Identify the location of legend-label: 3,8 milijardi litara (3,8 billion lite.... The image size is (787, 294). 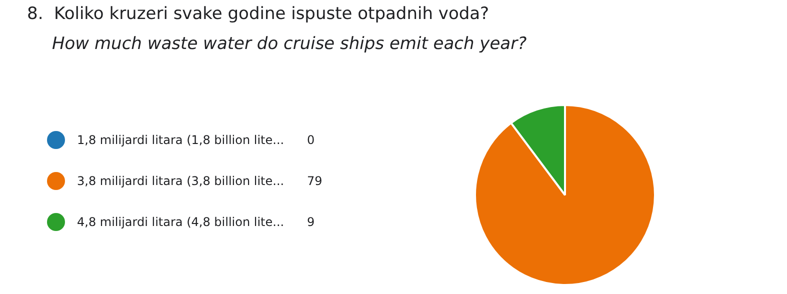
(181, 181).